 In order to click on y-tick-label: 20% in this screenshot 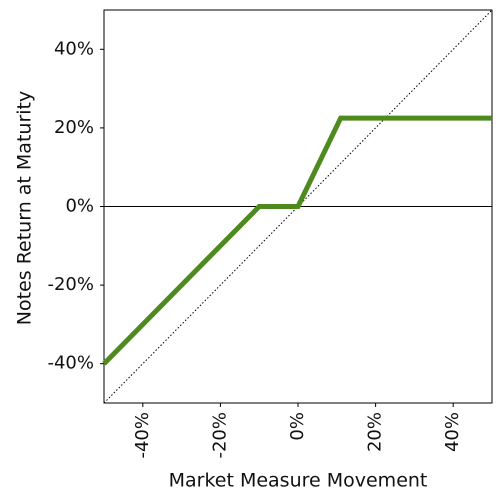, I will do `click(74, 127)`.